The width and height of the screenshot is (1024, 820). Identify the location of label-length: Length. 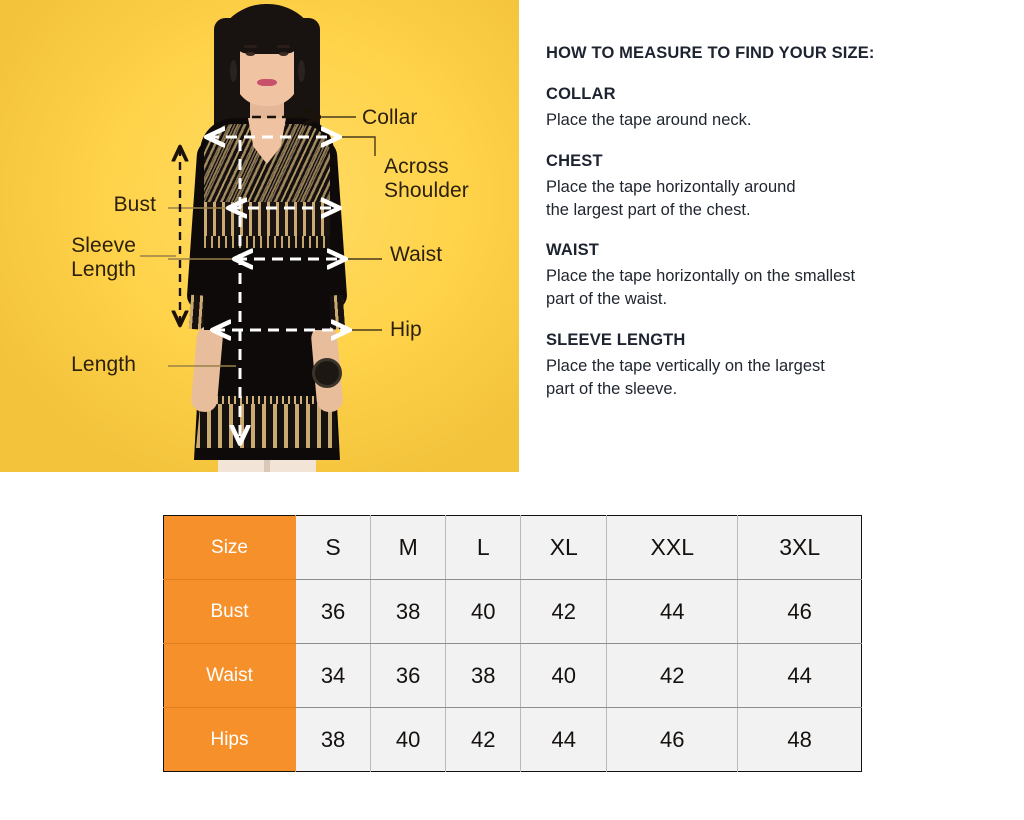
(103, 364).